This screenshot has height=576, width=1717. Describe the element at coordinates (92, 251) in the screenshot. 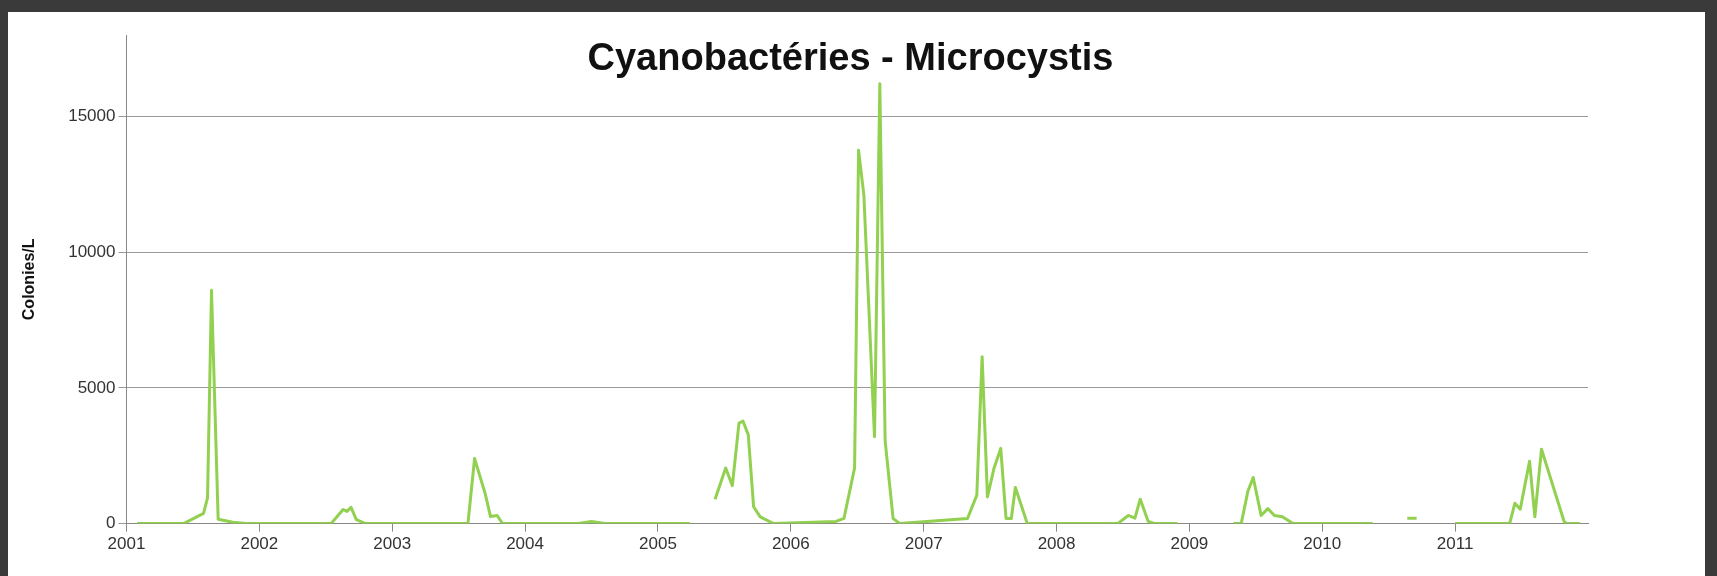

I see `y-tick-label: 10000` at that location.